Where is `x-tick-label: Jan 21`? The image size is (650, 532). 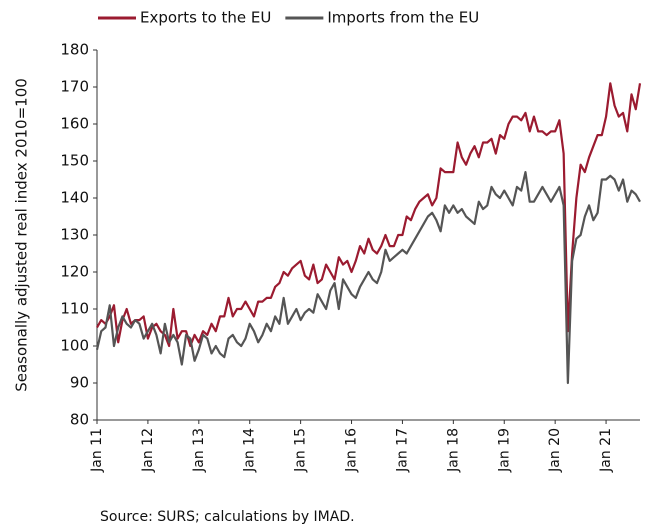
x-tick-label: Jan 21 is located at coordinates (606, 450).